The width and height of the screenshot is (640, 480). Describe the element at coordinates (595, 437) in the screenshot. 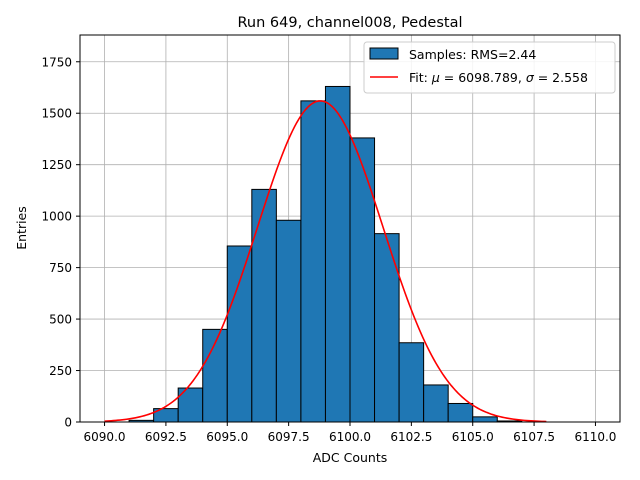

I see `x-tick-label: 6110.0` at that location.